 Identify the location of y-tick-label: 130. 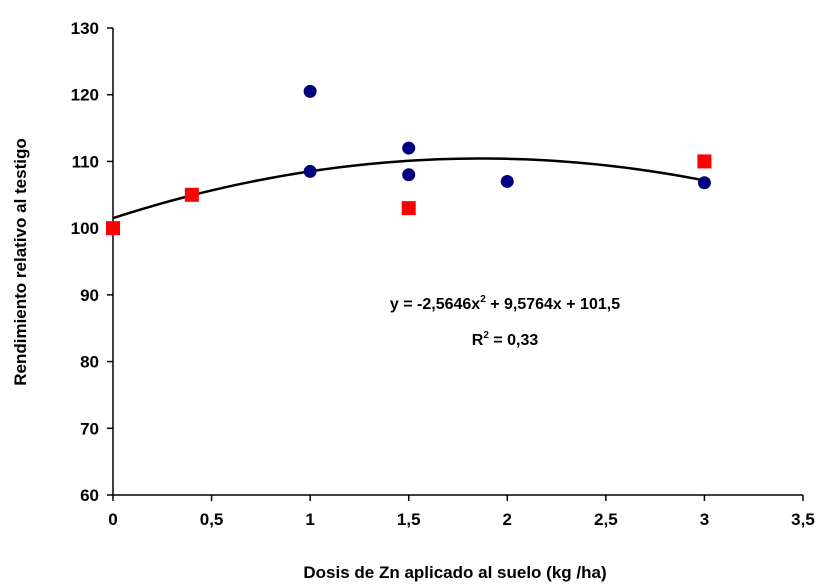
(85, 28).